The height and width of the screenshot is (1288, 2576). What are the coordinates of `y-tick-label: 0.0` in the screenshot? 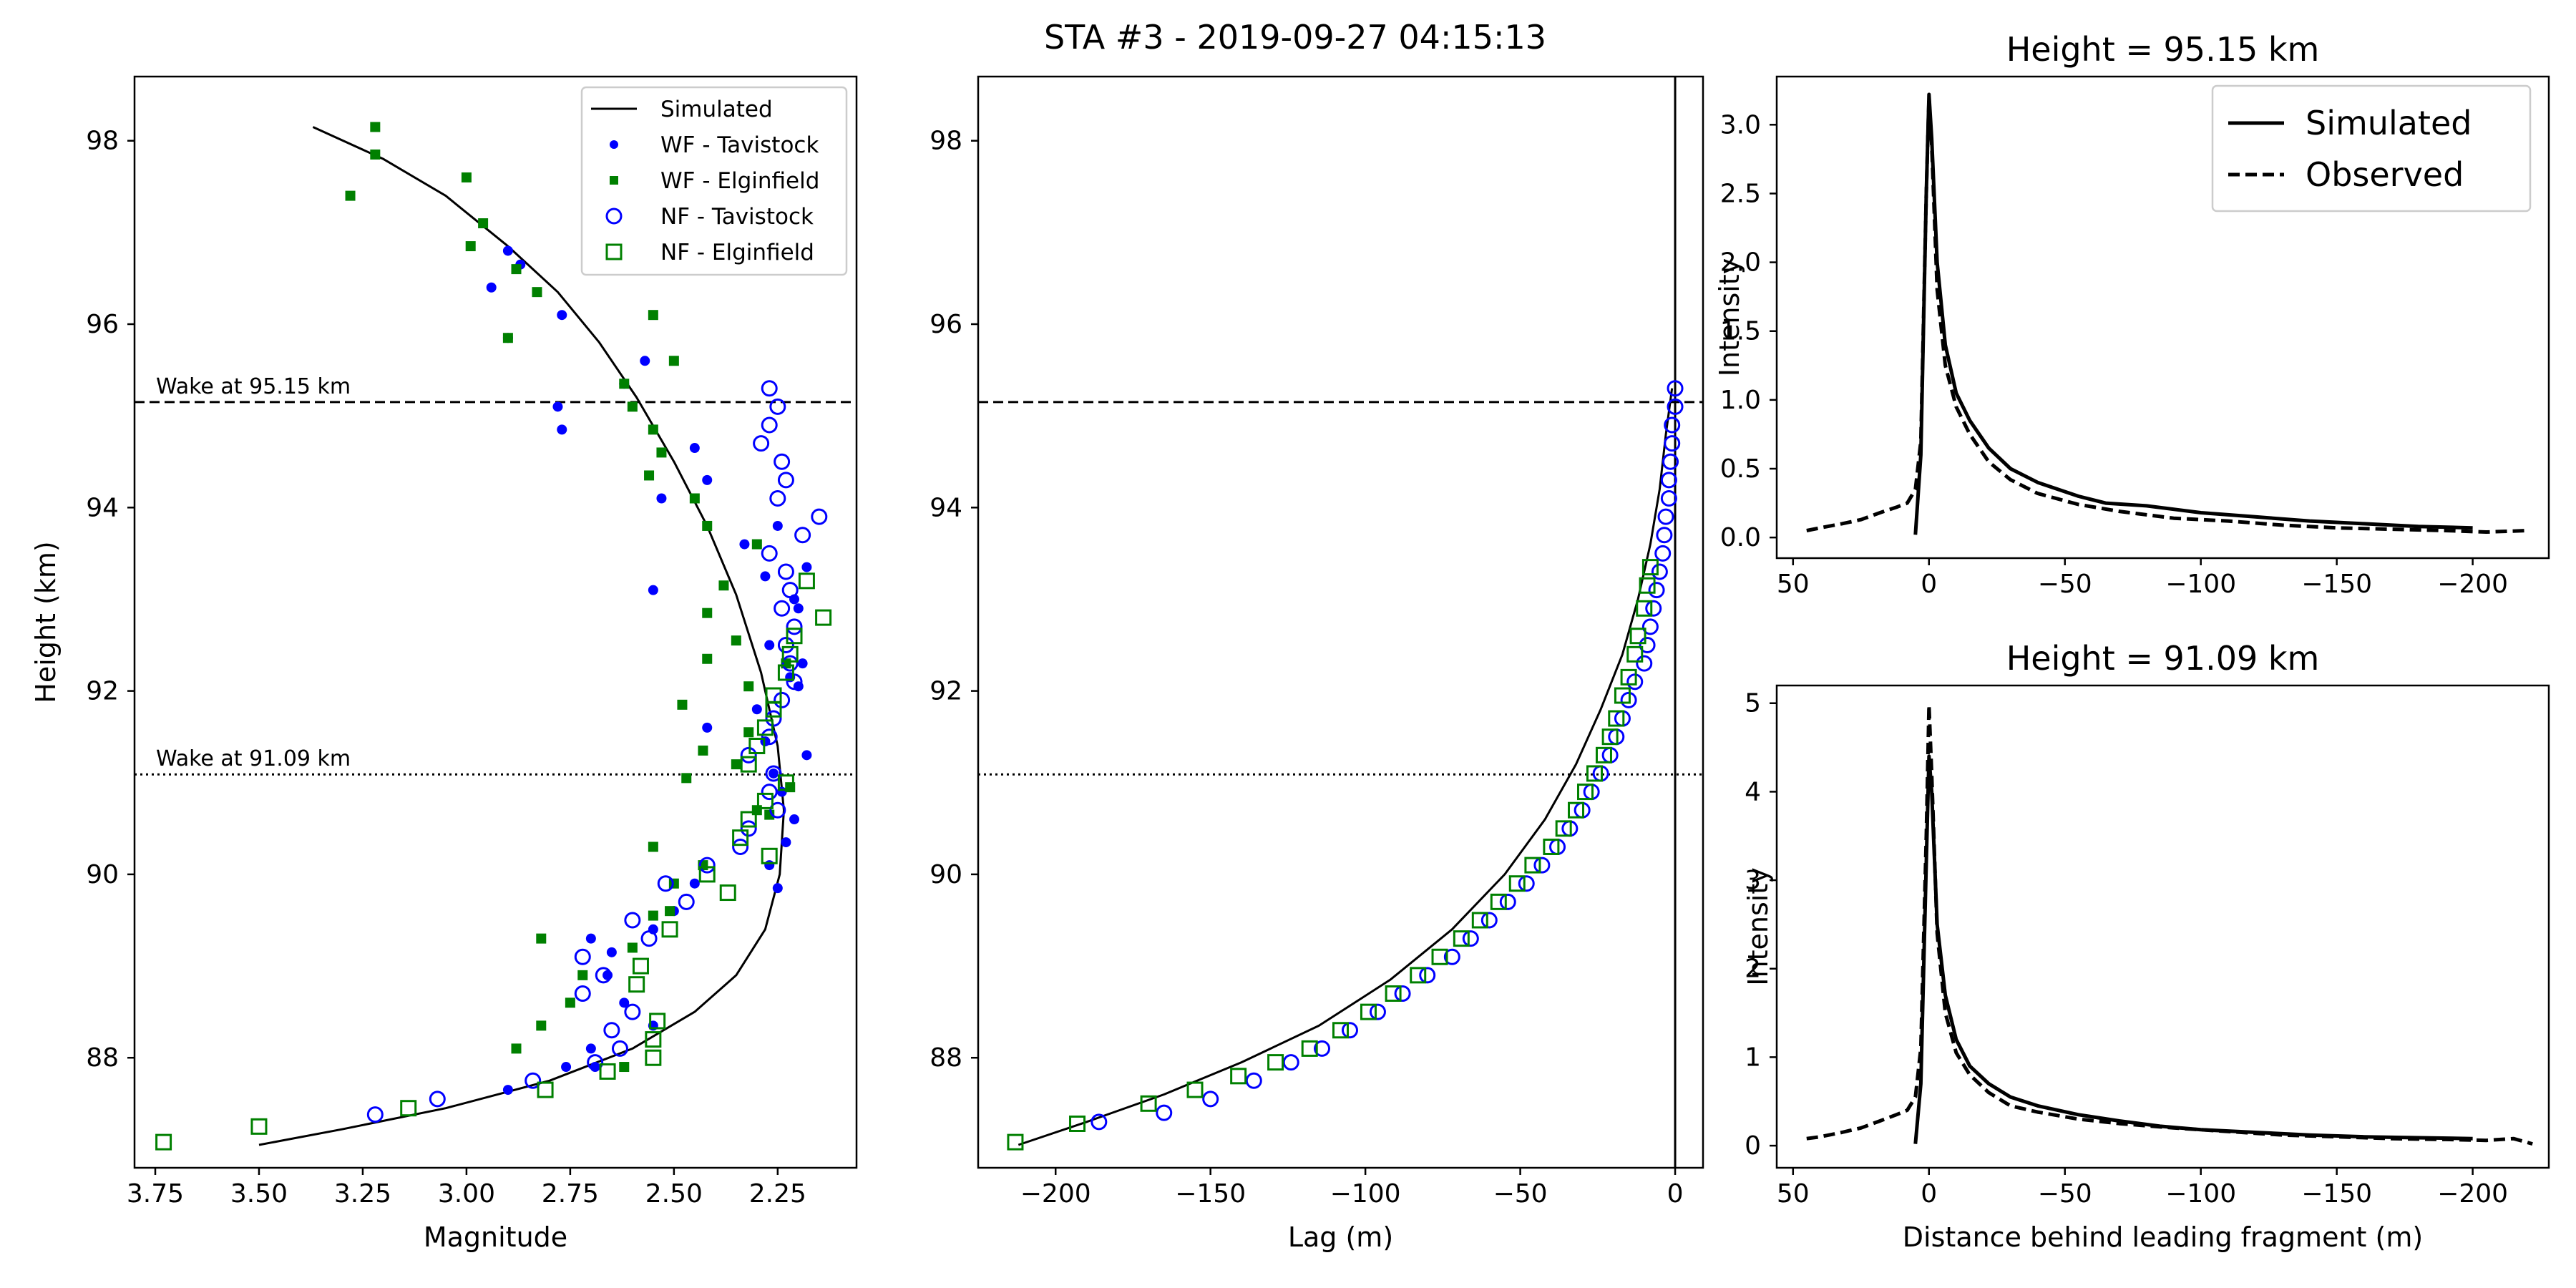 It's located at (1741, 537).